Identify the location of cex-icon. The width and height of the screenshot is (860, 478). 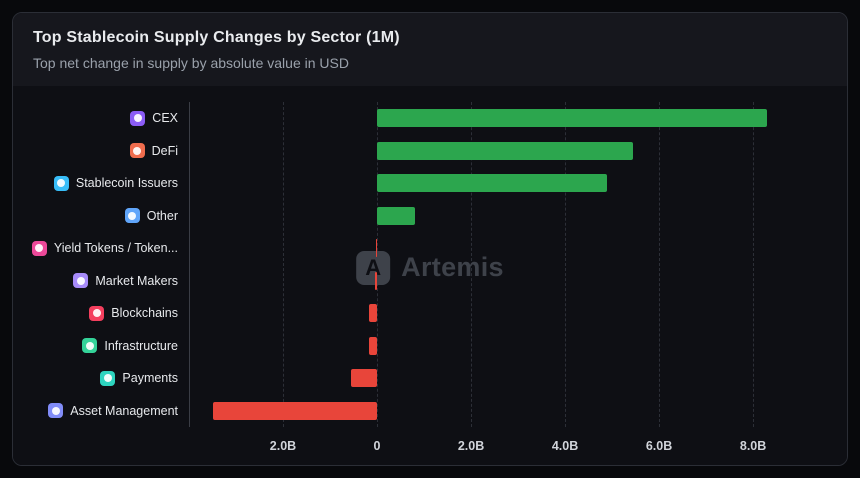
(138, 118).